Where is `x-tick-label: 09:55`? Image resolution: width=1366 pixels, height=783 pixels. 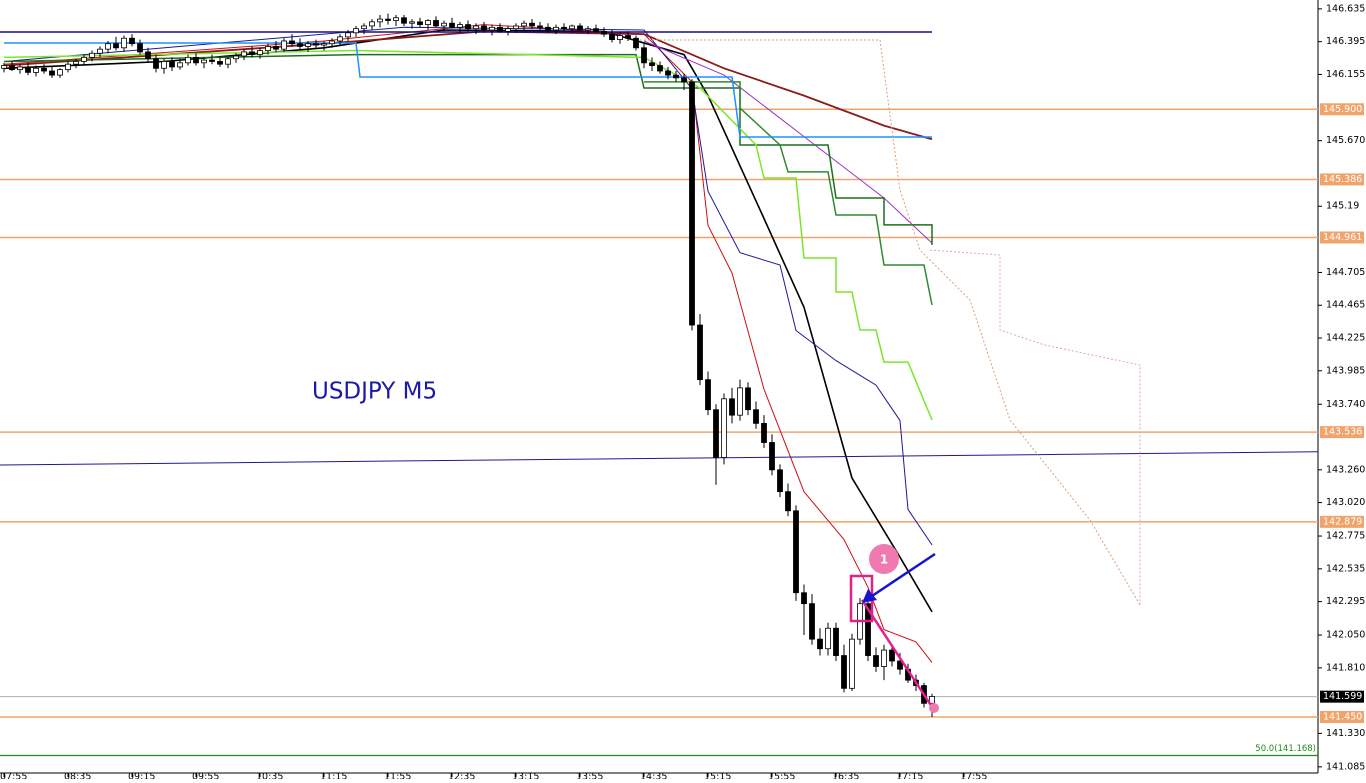
x-tick-label: 09:55 is located at coordinates (205, 776).